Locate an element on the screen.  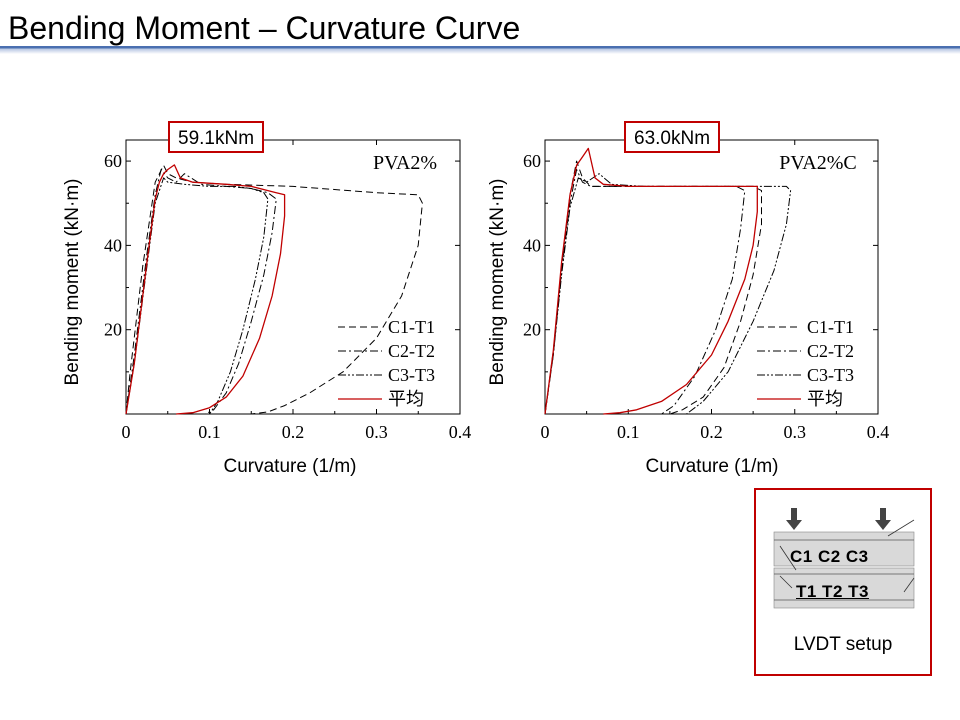
lvdt-bottom-labels: T1 T2 T3 is located at coordinates (832, 591).